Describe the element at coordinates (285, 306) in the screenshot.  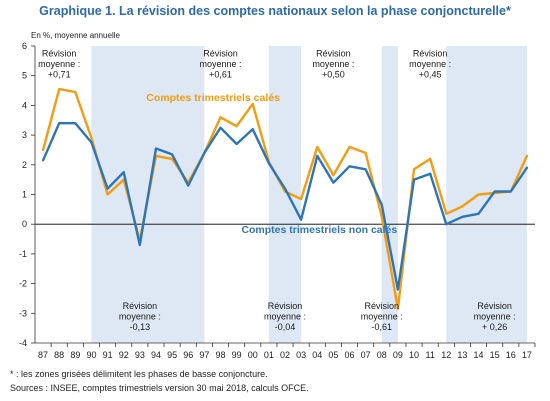
I see `revision-annotation-5: Révision` at that location.